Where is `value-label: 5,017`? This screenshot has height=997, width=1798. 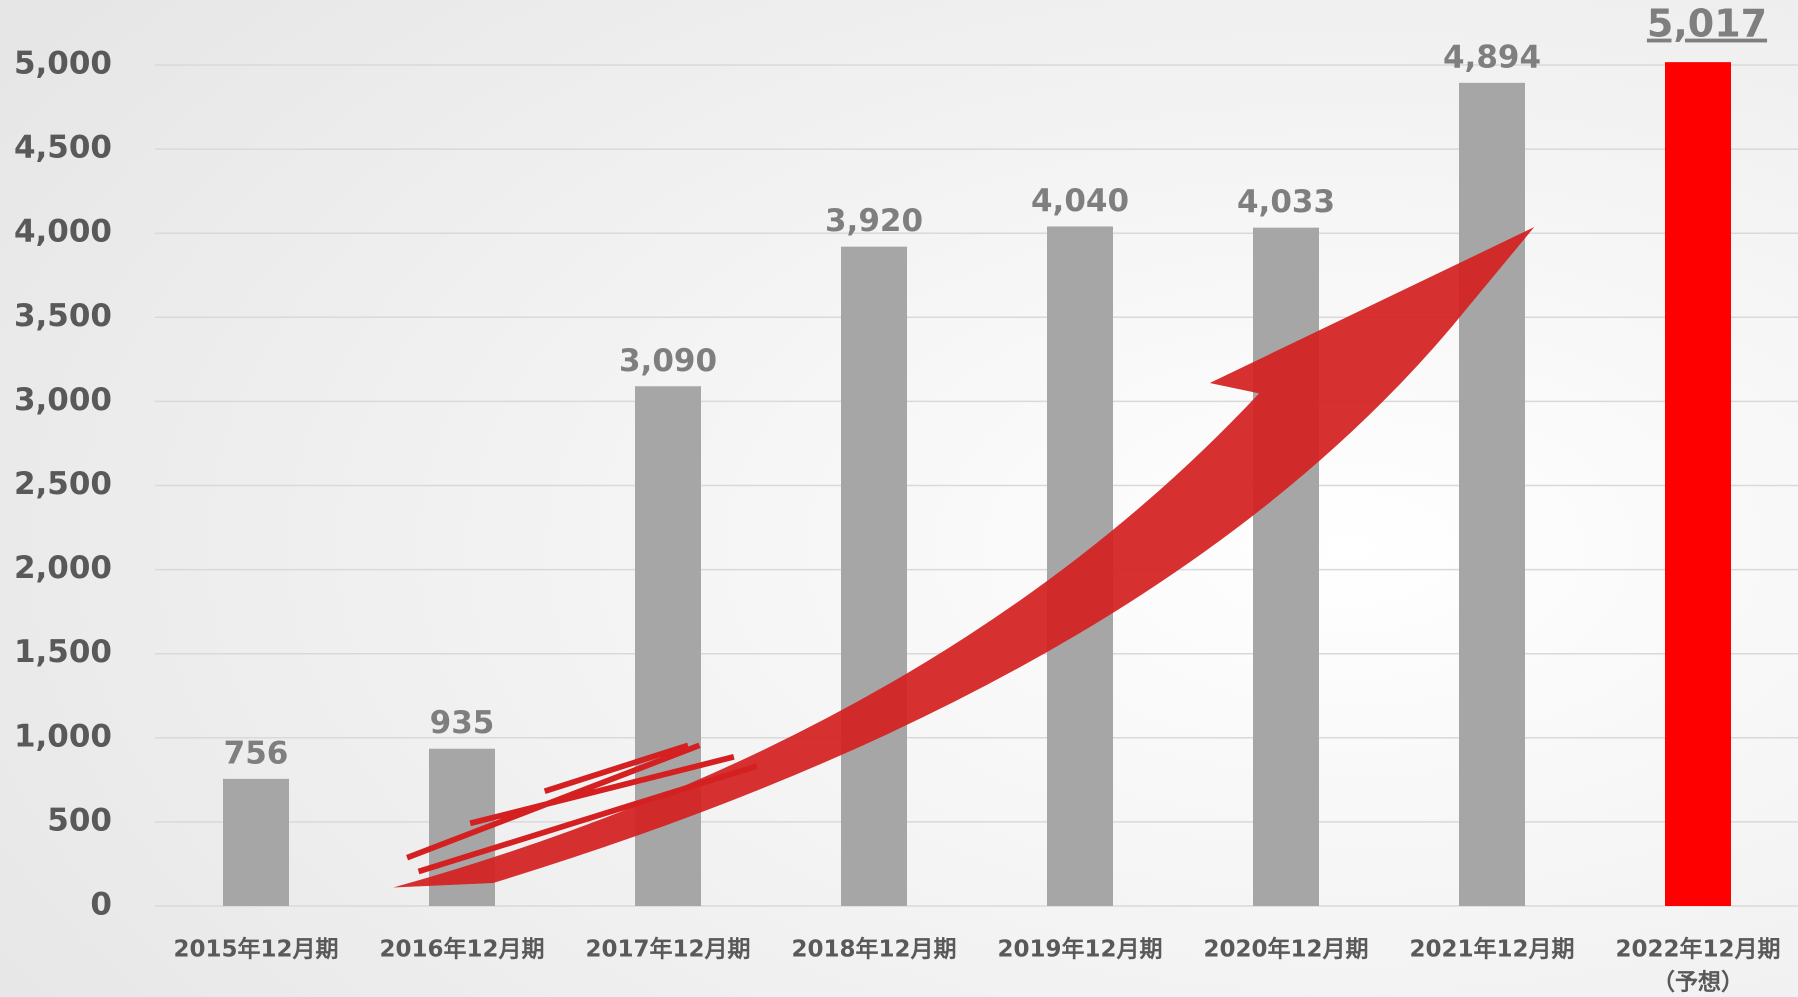
value-label: 5,017 is located at coordinates (1707, 24).